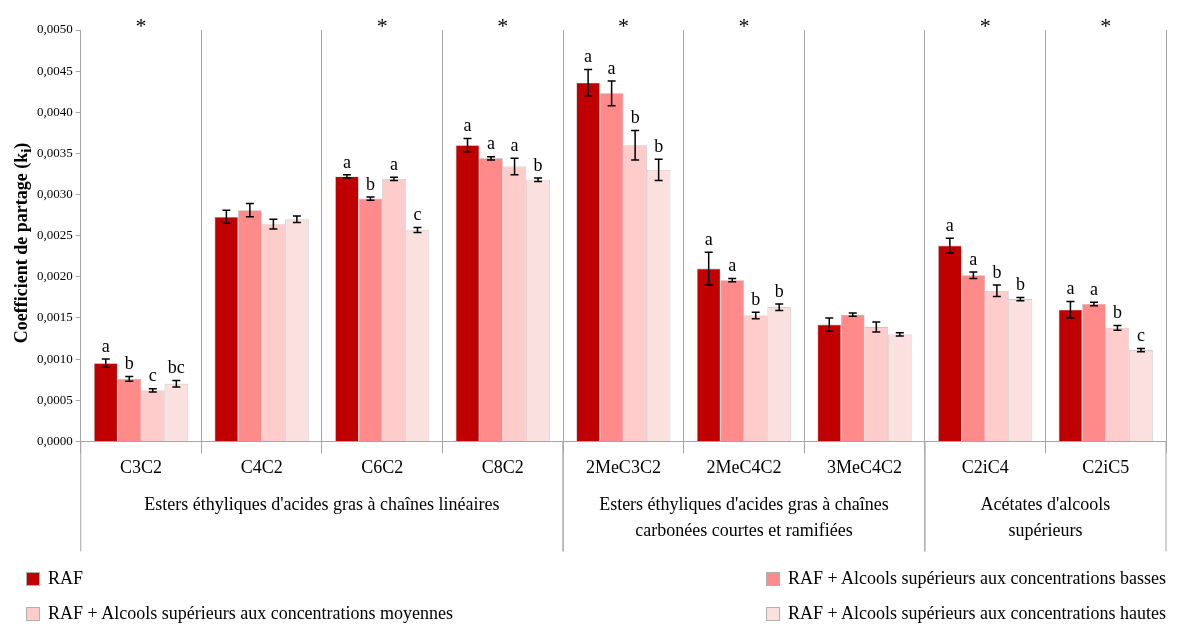 The image size is (1182, 633). What do you see at coordinates (1045, 517) in the screenshot?
I see `text: Acétates d'alcools supérieurs` at bounding box center [1045, 517].